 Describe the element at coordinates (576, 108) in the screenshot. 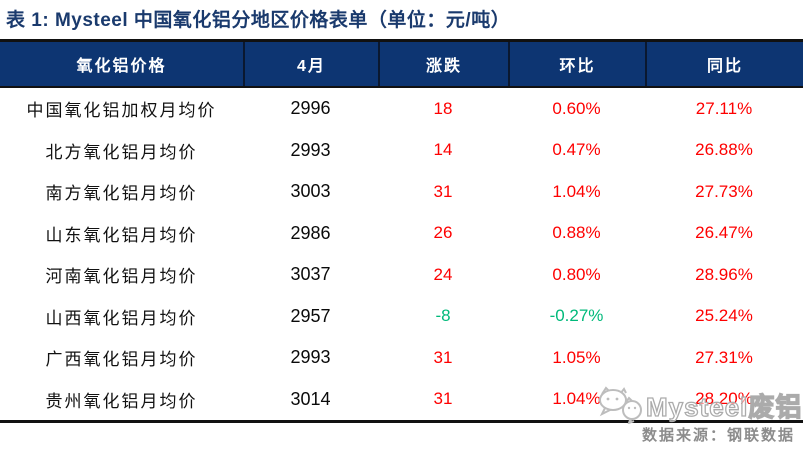

I see `mom-cell: 0.60%` at that location.